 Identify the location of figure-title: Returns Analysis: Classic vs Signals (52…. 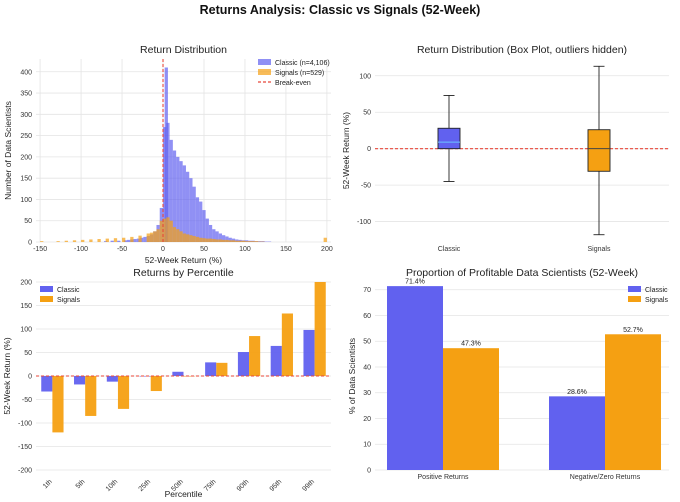
(340, 10).